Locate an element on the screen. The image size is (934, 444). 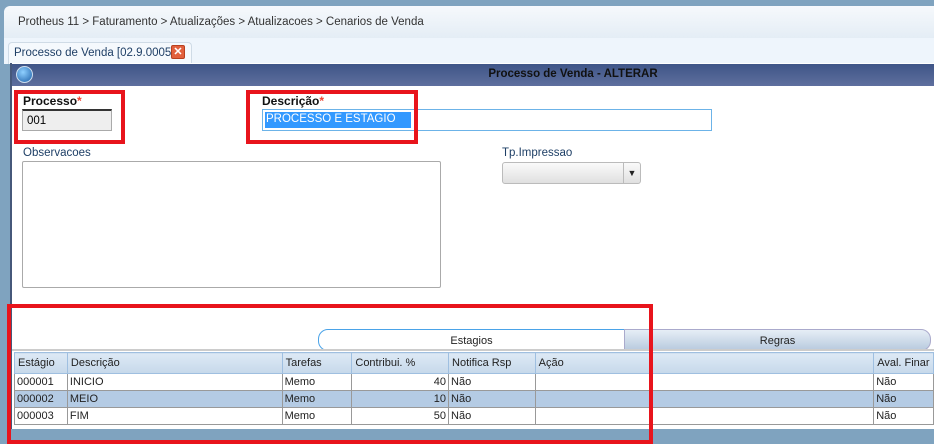
processo-label-text: Processo is located at coordinates (50, 101).